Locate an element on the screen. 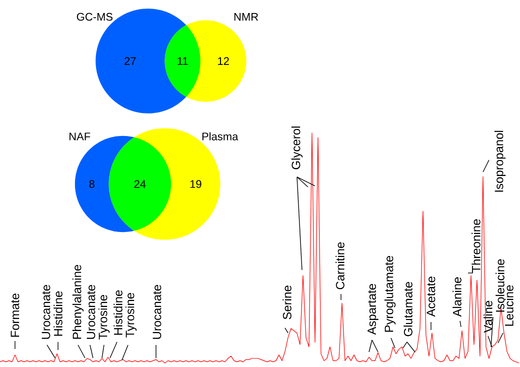  data-label: 11 is located at coordinates (183, 61).